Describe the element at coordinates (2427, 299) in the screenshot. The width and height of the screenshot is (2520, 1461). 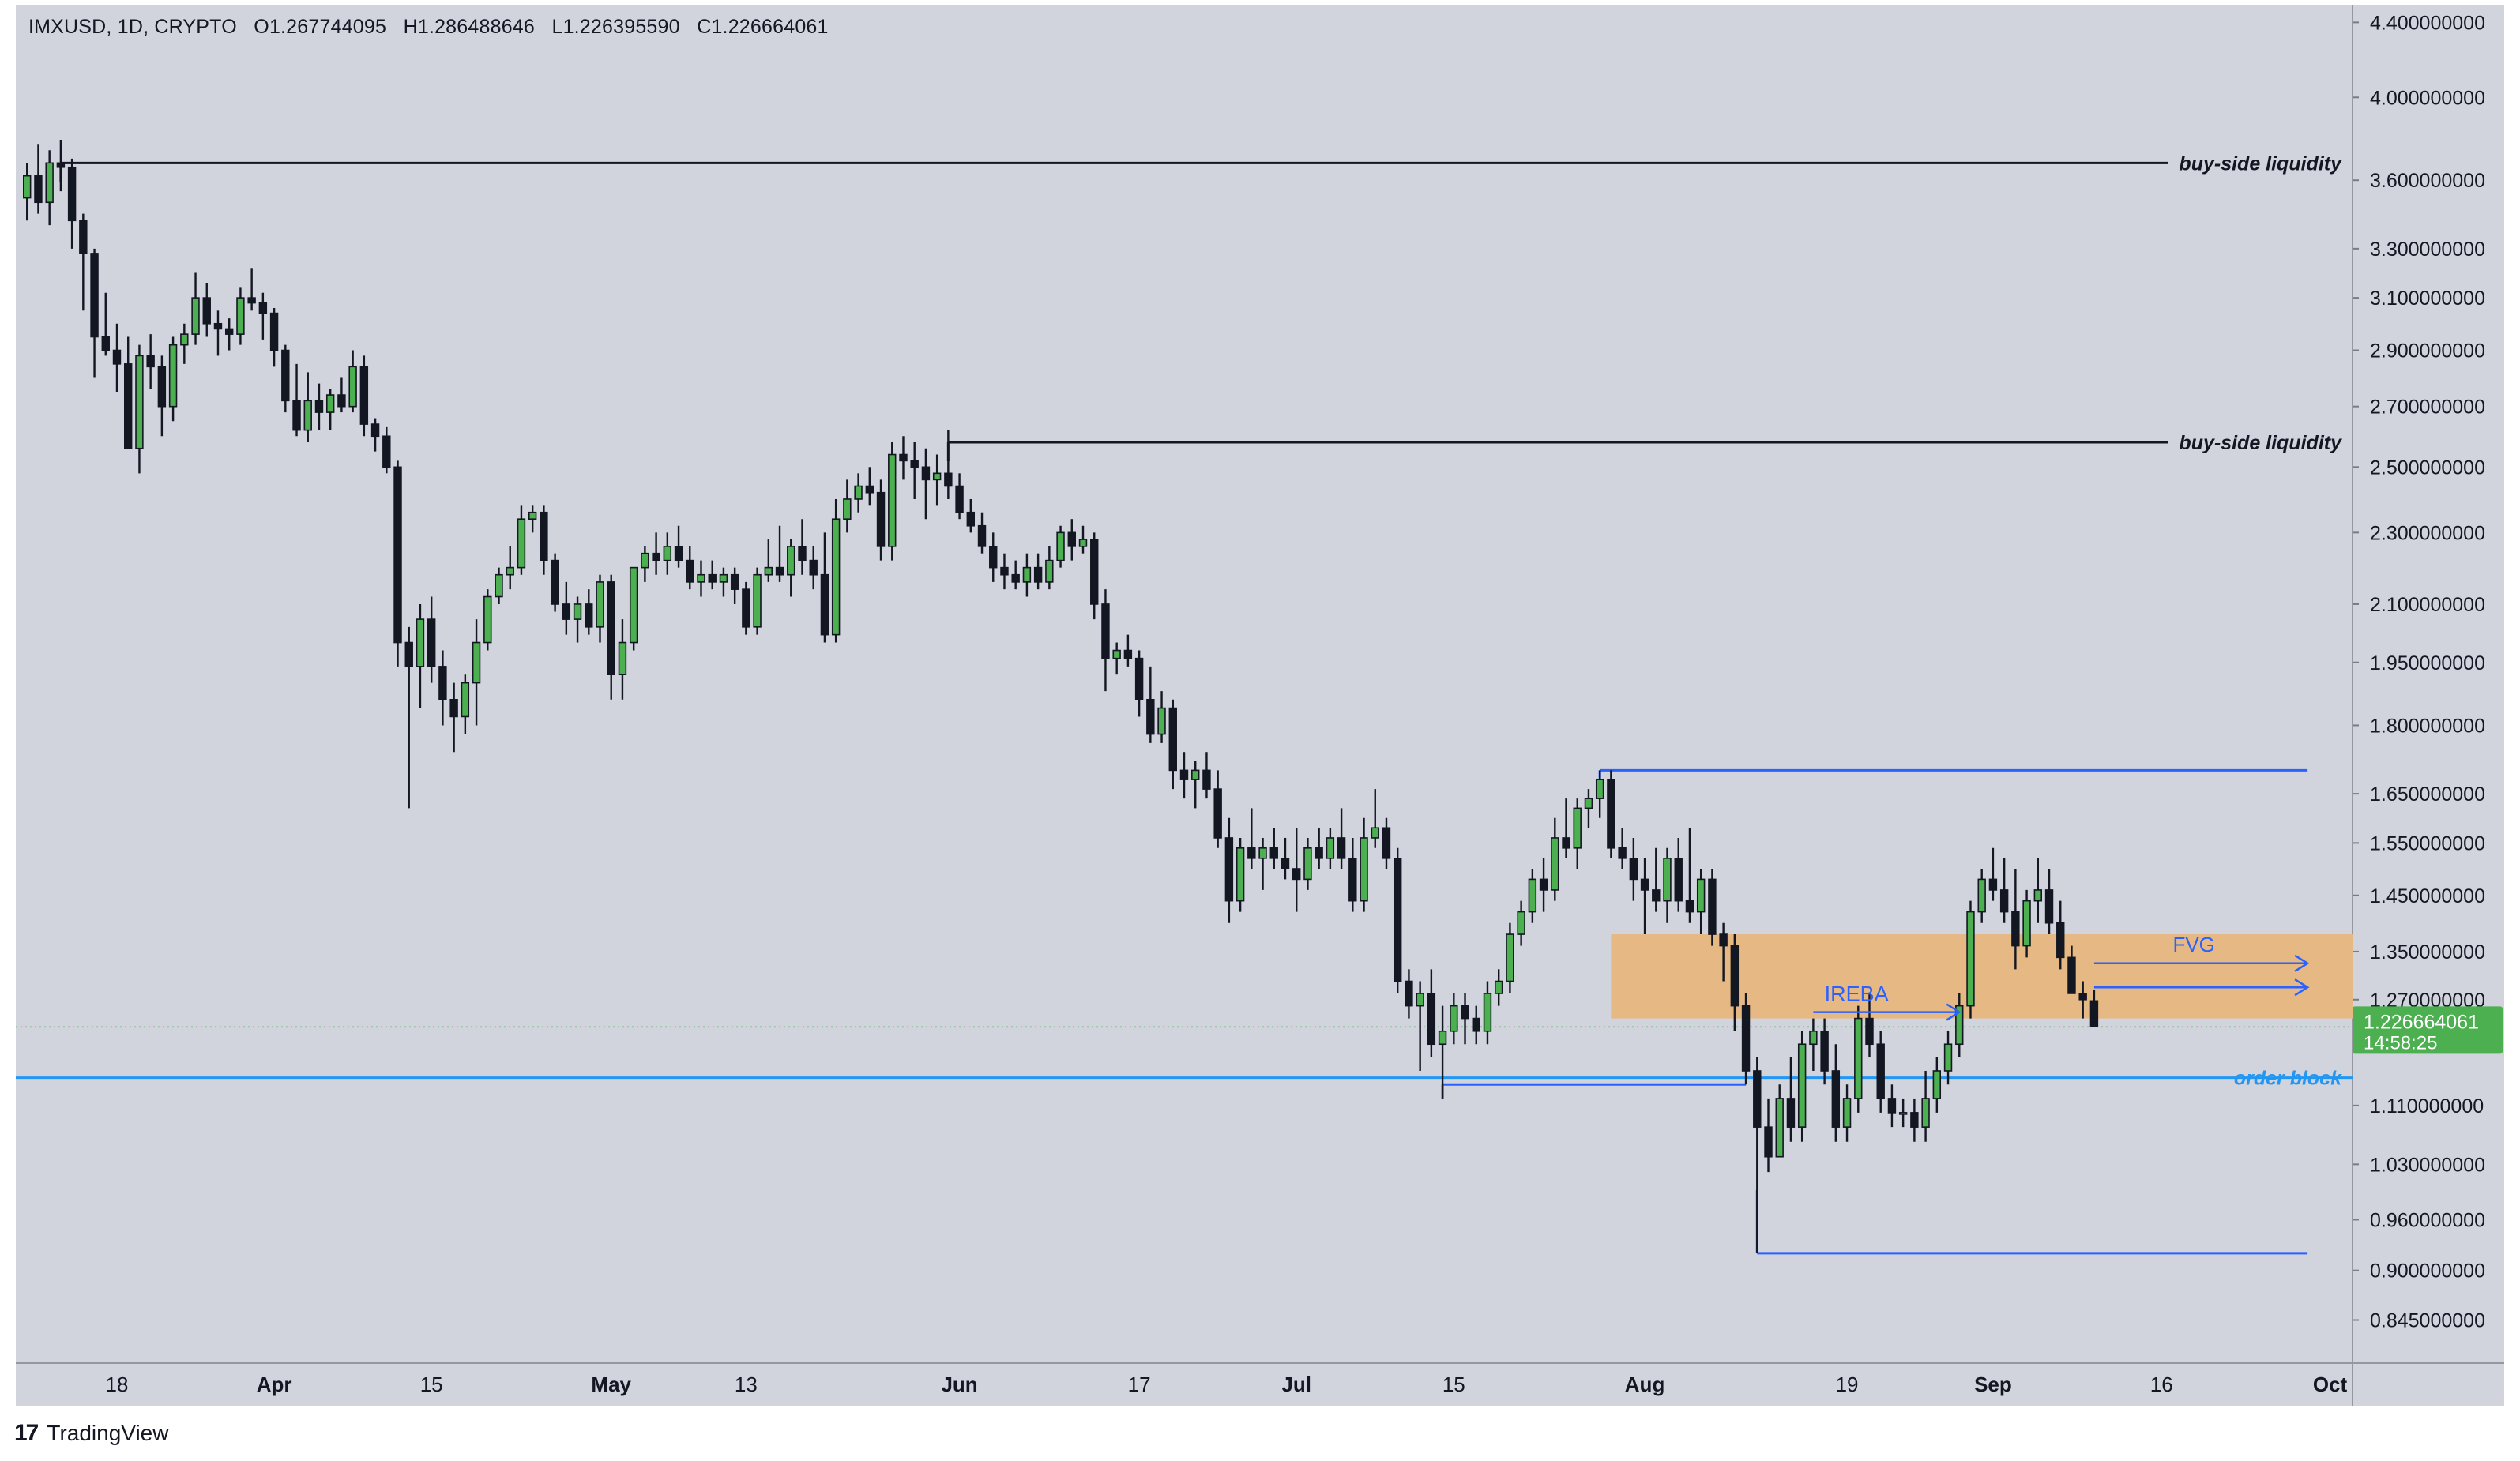
I see `price-label: 3.100000000` at that location.